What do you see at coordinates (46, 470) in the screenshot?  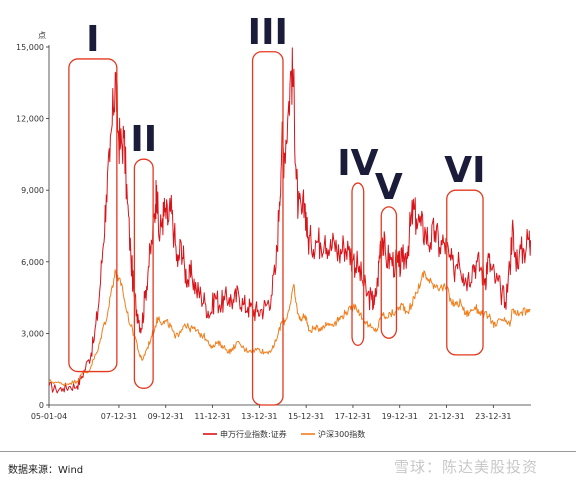 I see `source-note: 数据来源：Wind` at bounding box center [46, 470].